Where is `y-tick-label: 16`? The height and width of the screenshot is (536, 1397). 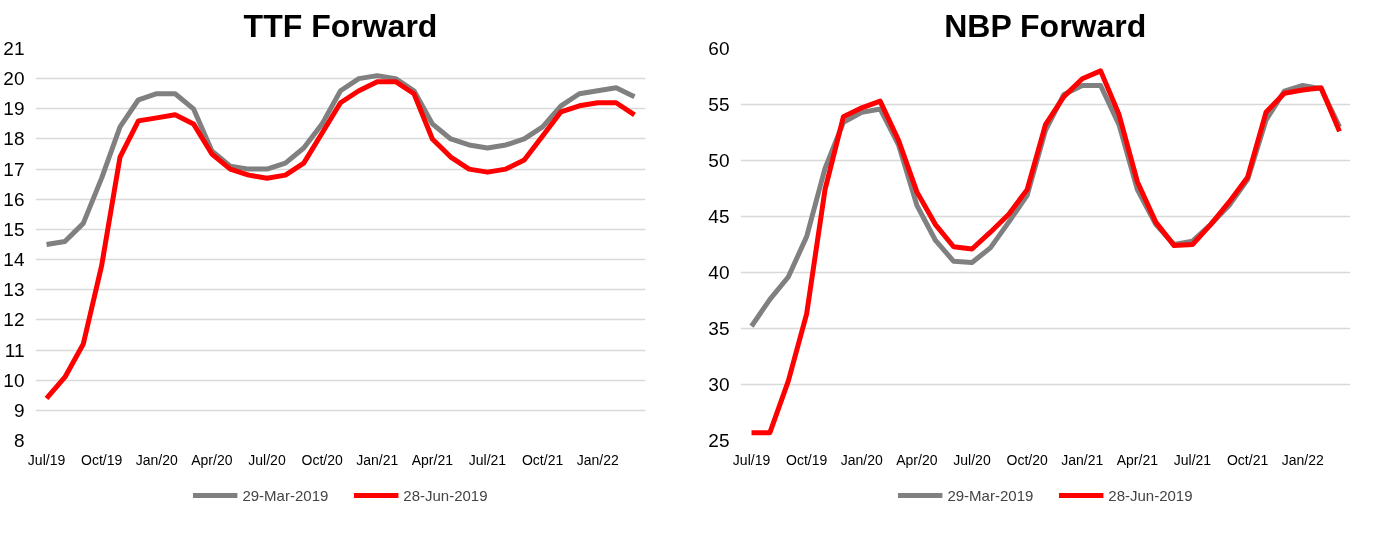 y-tick-label: 16 is located at coordinates (14, 199).